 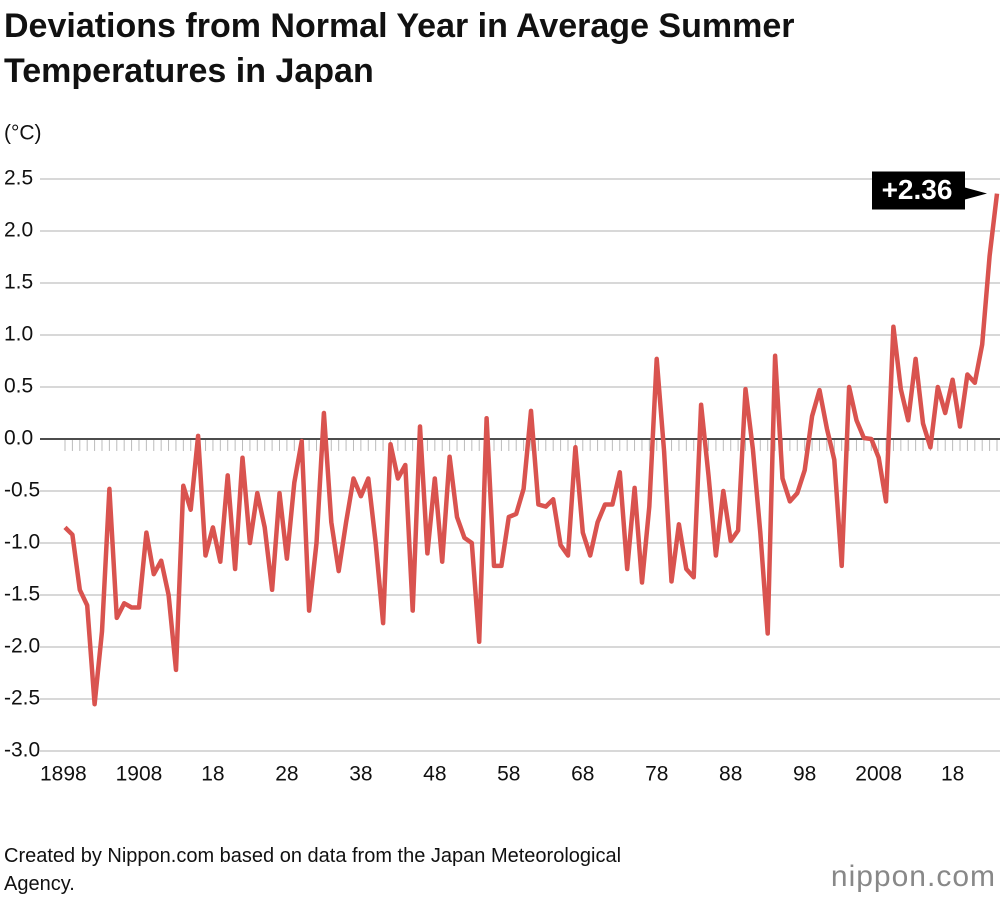 What do you see at coordinates (139, 774) in the screenshot?
I see `x-tick-label: 1908` at bounding box center [139, 774].